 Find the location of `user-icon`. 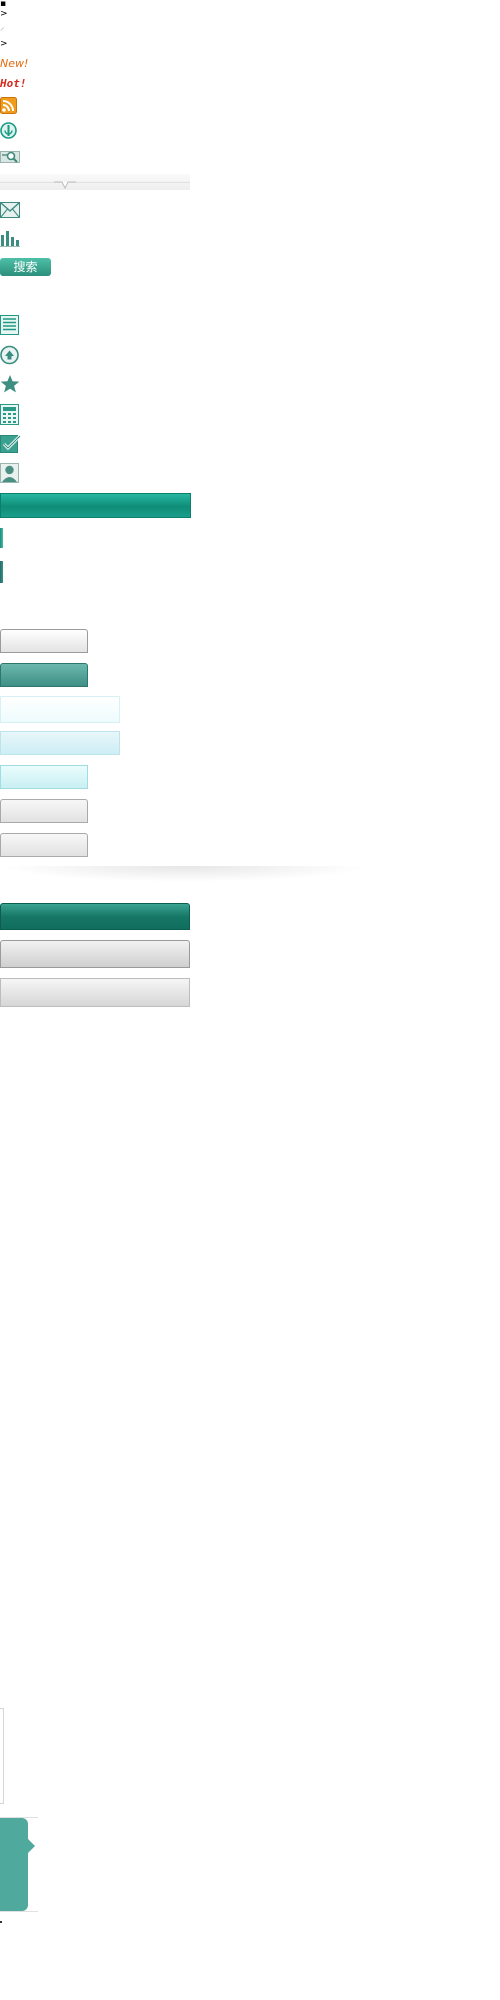

user-icon is located at coordinates (10, 475).